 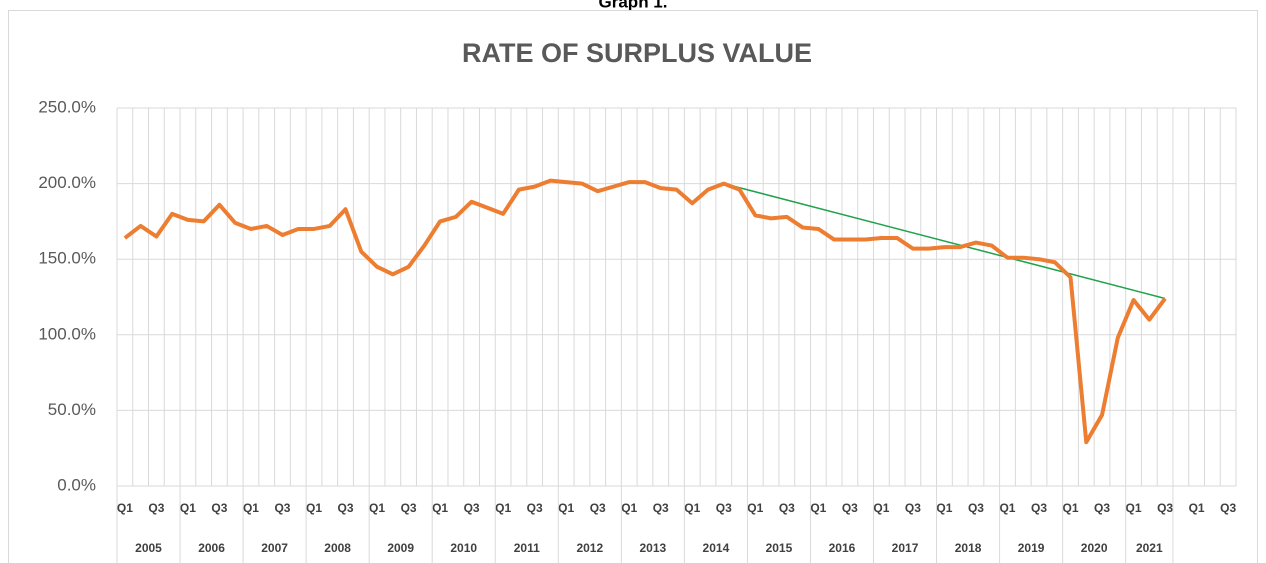 What do you see at coordinates (653, 548) in the screenshot?
I see `x-group-label: 2013` at bounding box center [653, 548].